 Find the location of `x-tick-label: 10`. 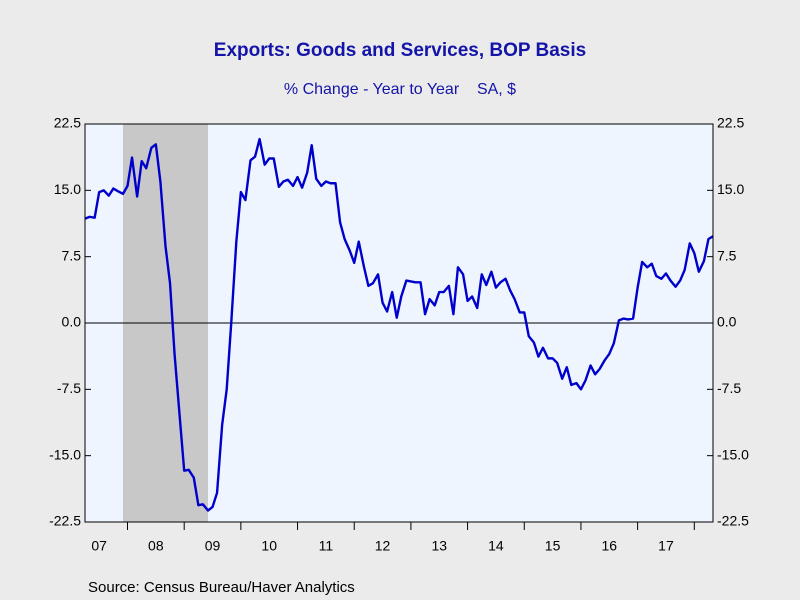

x-tick-label: 10 is located at coordinates (269, 546).